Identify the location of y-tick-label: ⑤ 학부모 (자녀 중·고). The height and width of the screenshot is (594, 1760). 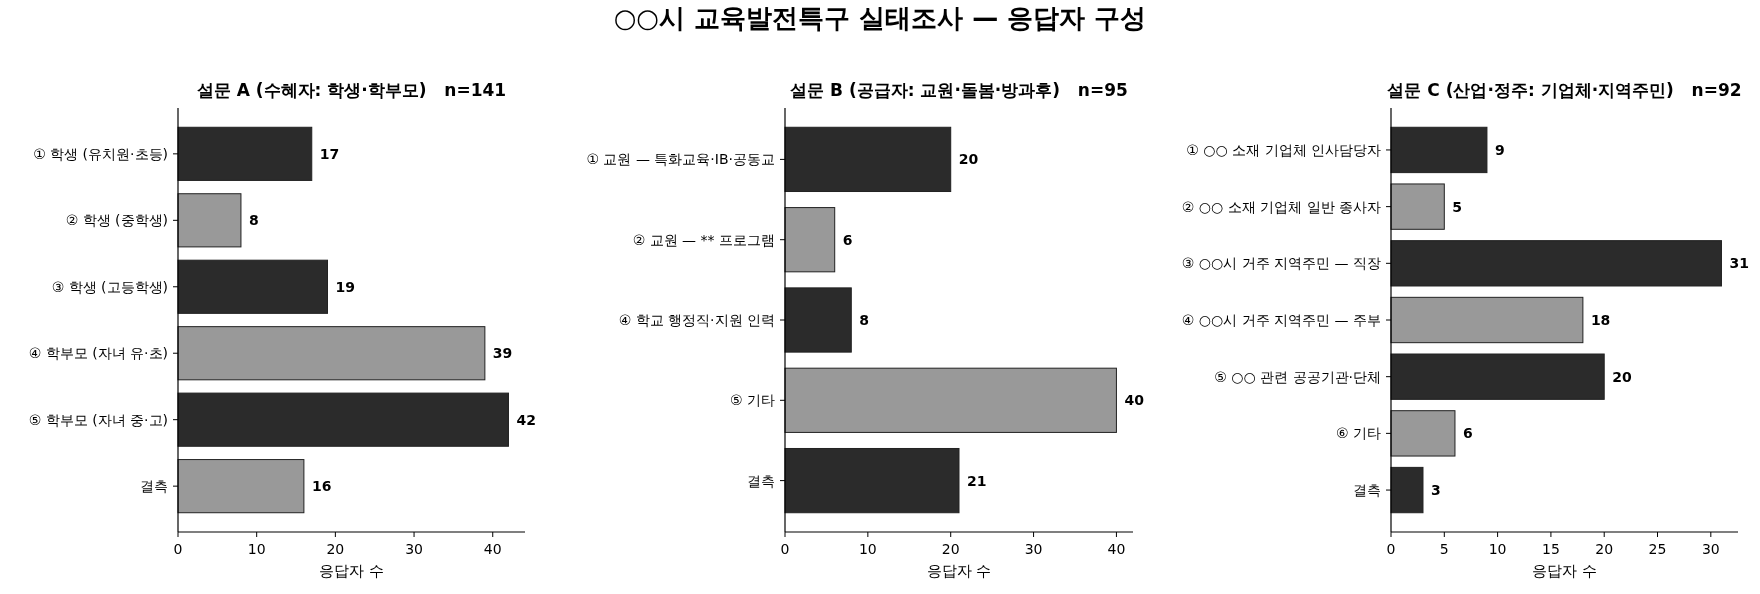
(98, 419).